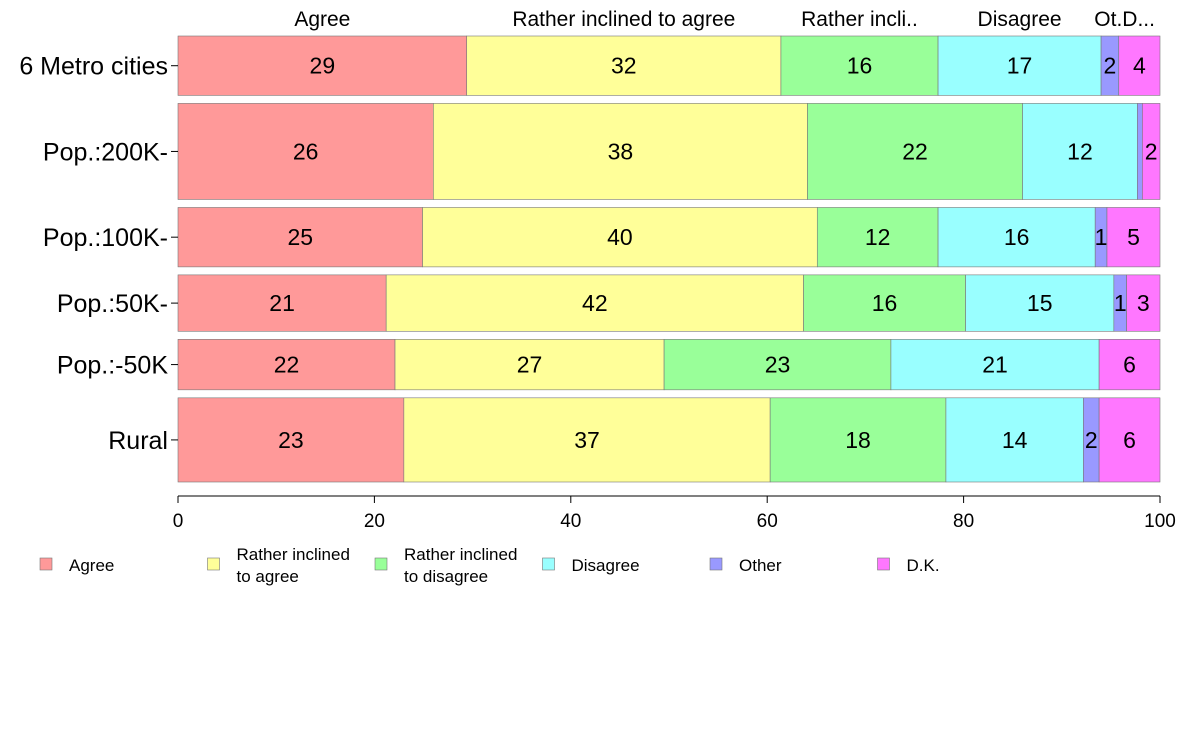  I want to click on bar-value-label: 42, so click(595, 303).